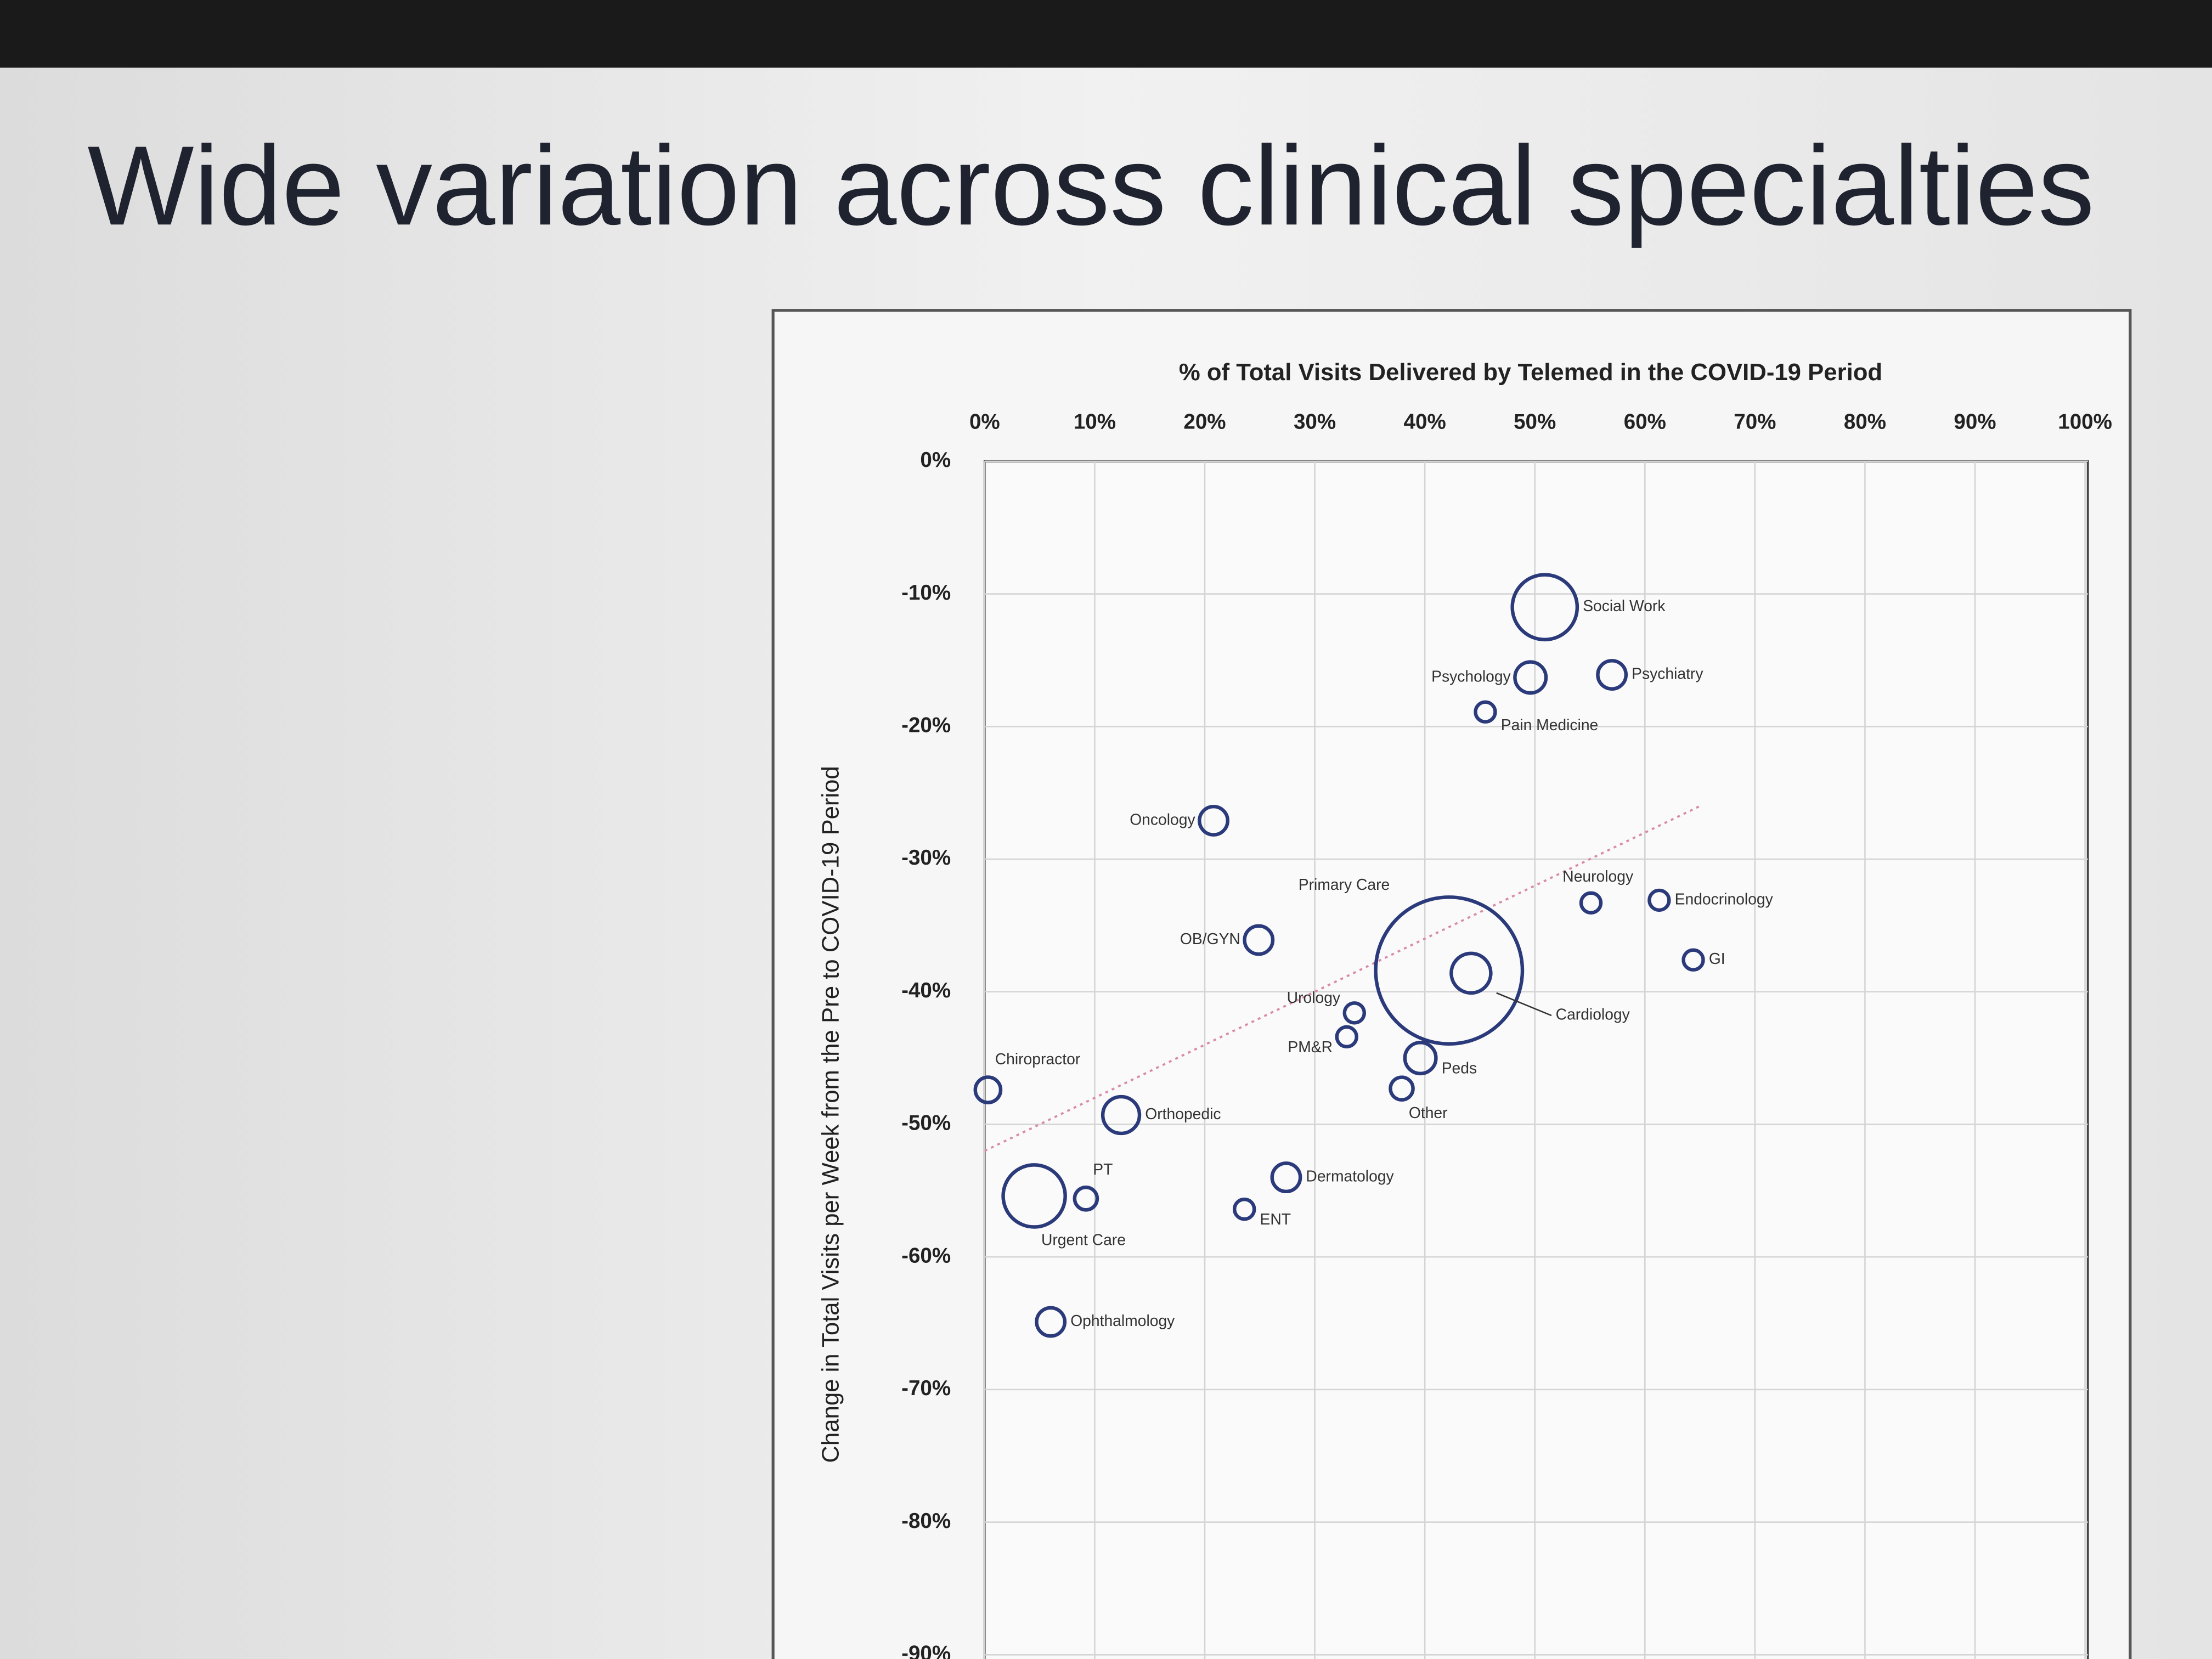  I want to click on x-tick-label: 80%, so click(1865, 422).